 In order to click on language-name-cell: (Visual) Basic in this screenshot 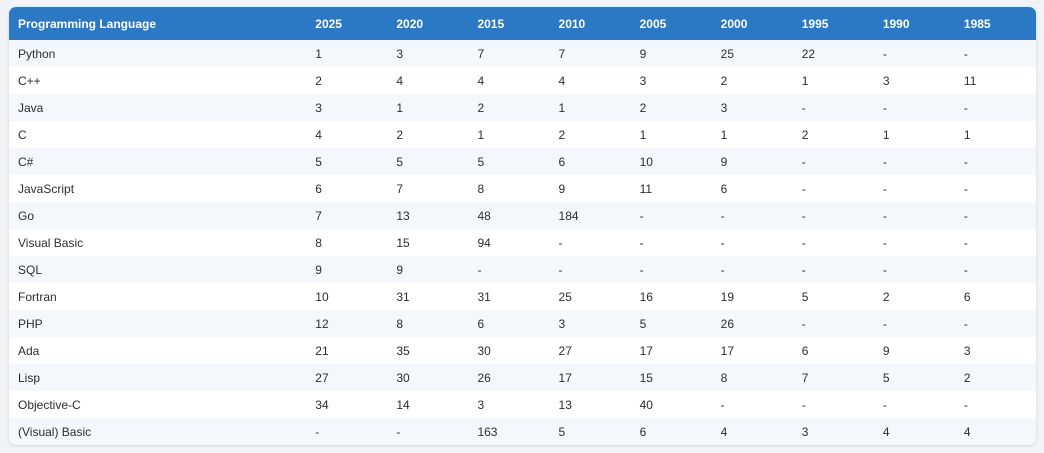, I will do `click(55, 431)`.